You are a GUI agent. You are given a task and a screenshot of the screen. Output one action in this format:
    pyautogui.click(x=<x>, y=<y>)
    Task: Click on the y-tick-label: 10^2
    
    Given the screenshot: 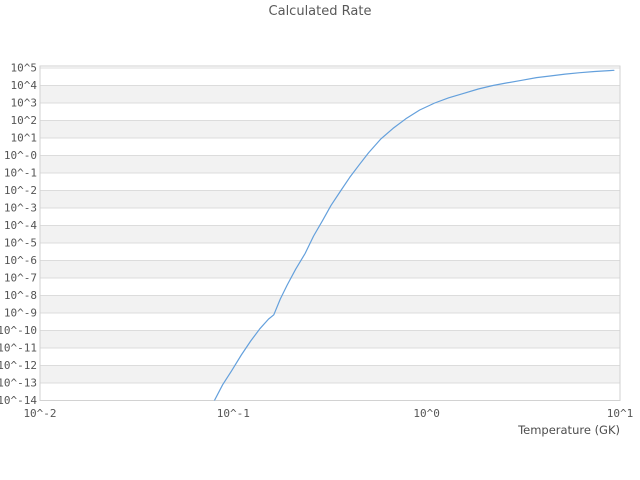 What is the action you would take?
    pyautogui.click(x=24, y=120)
    